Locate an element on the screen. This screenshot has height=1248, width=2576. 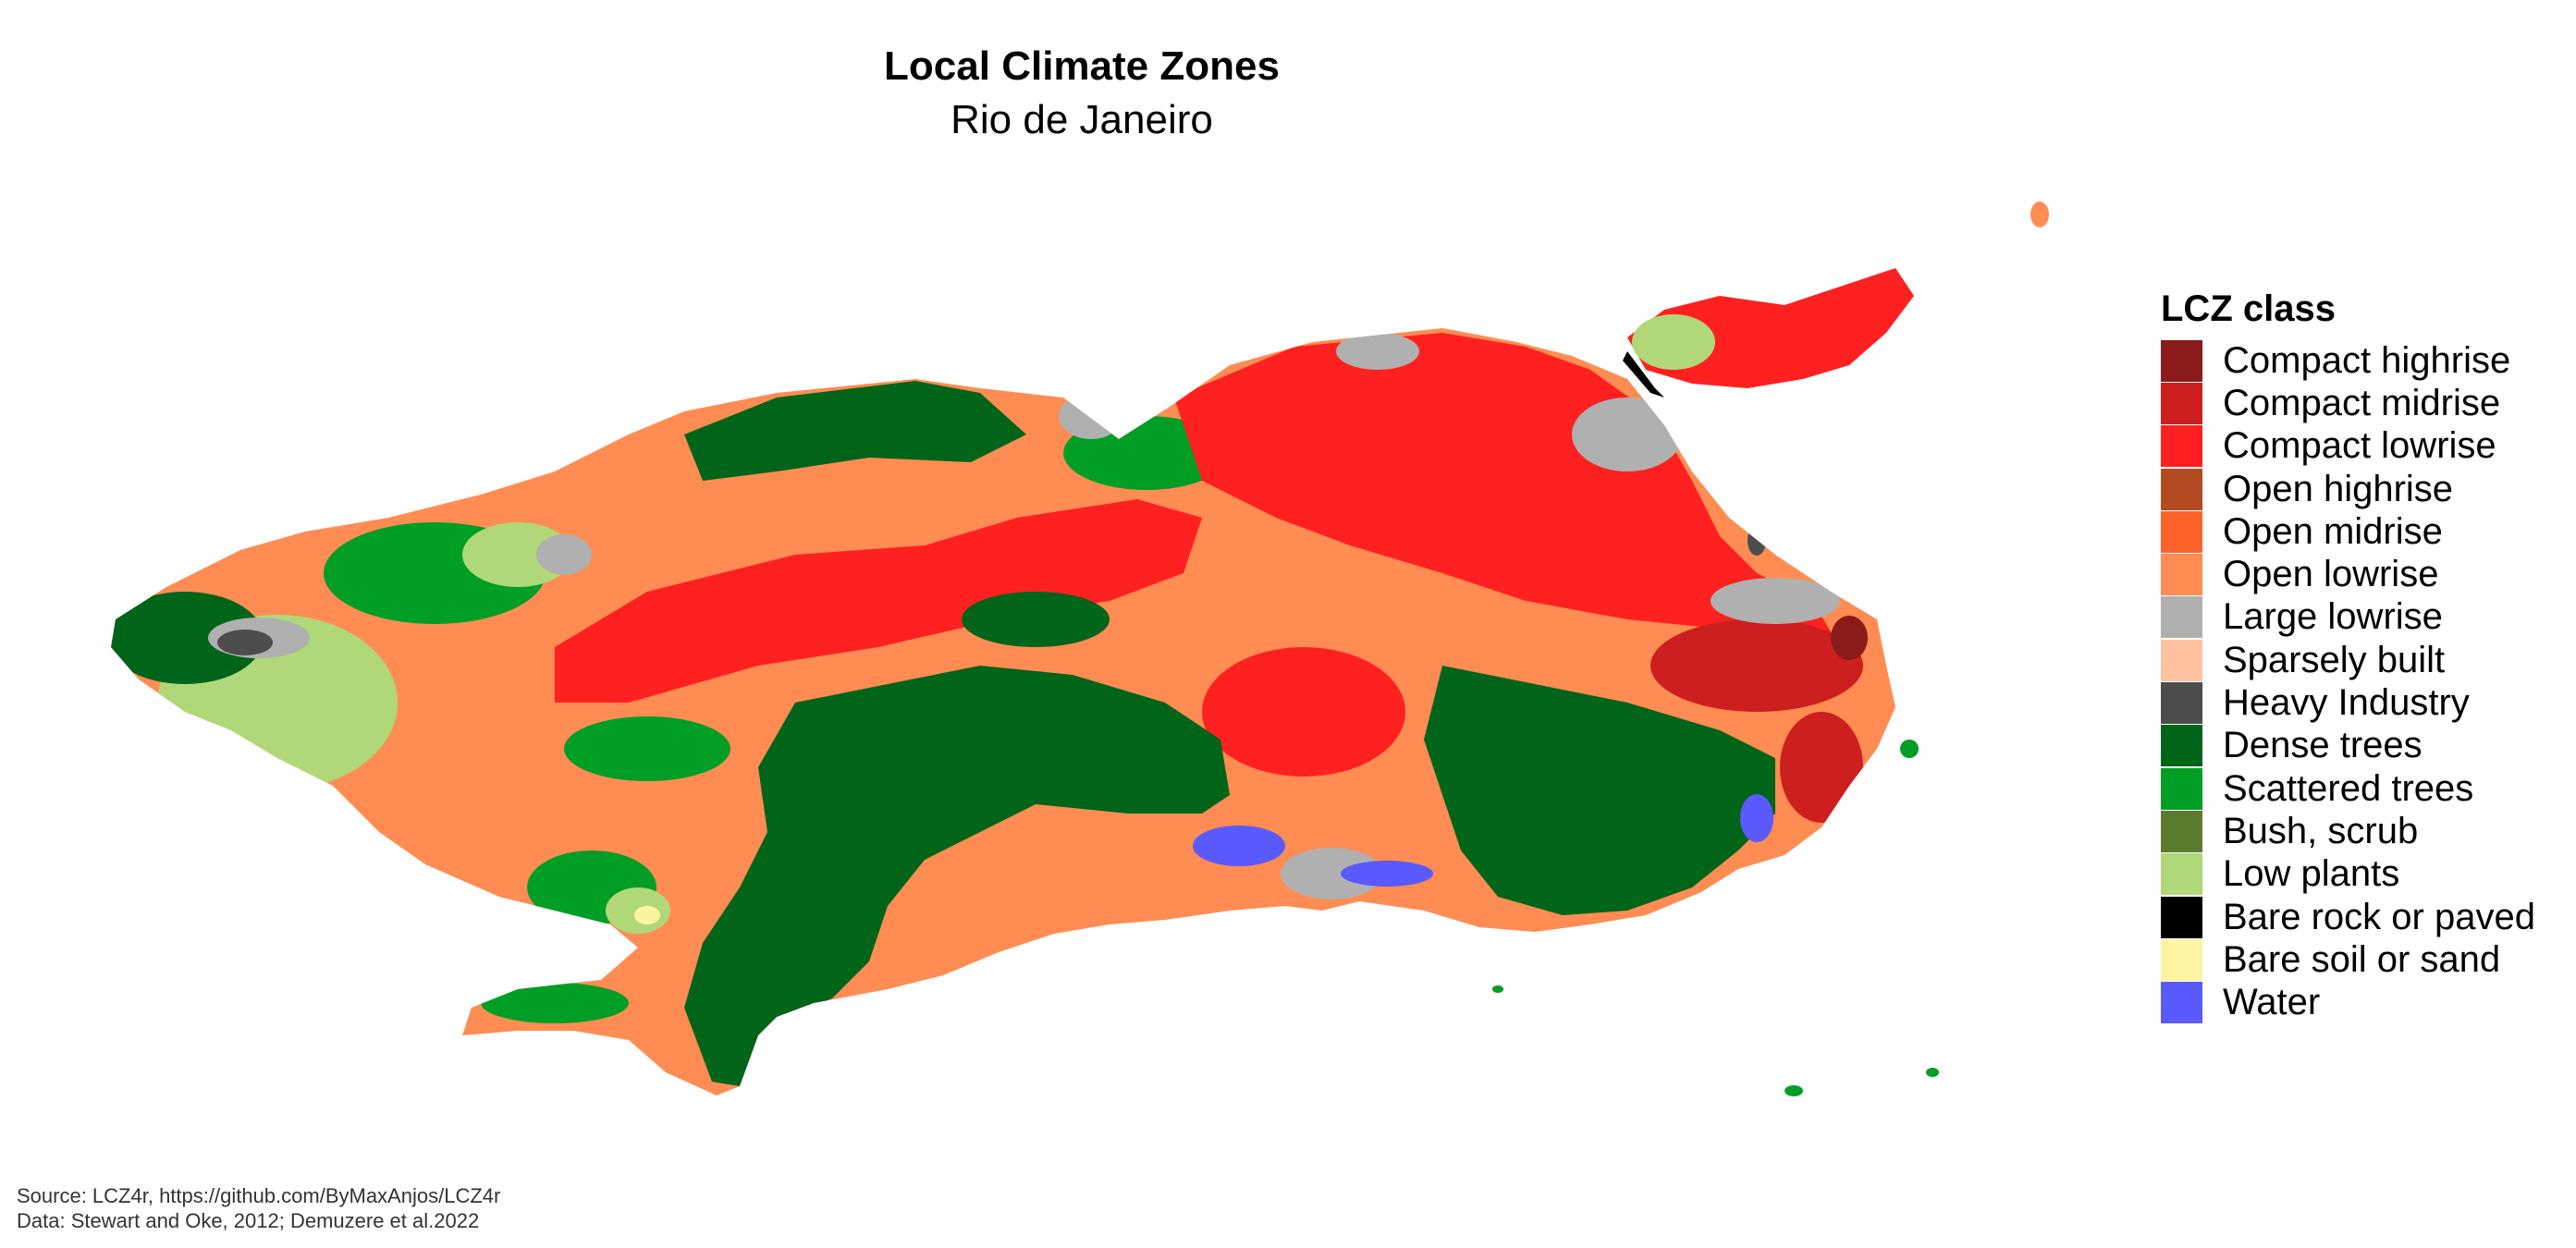
zone-compact-lowrise-north is located at coordinates (1507, 490).